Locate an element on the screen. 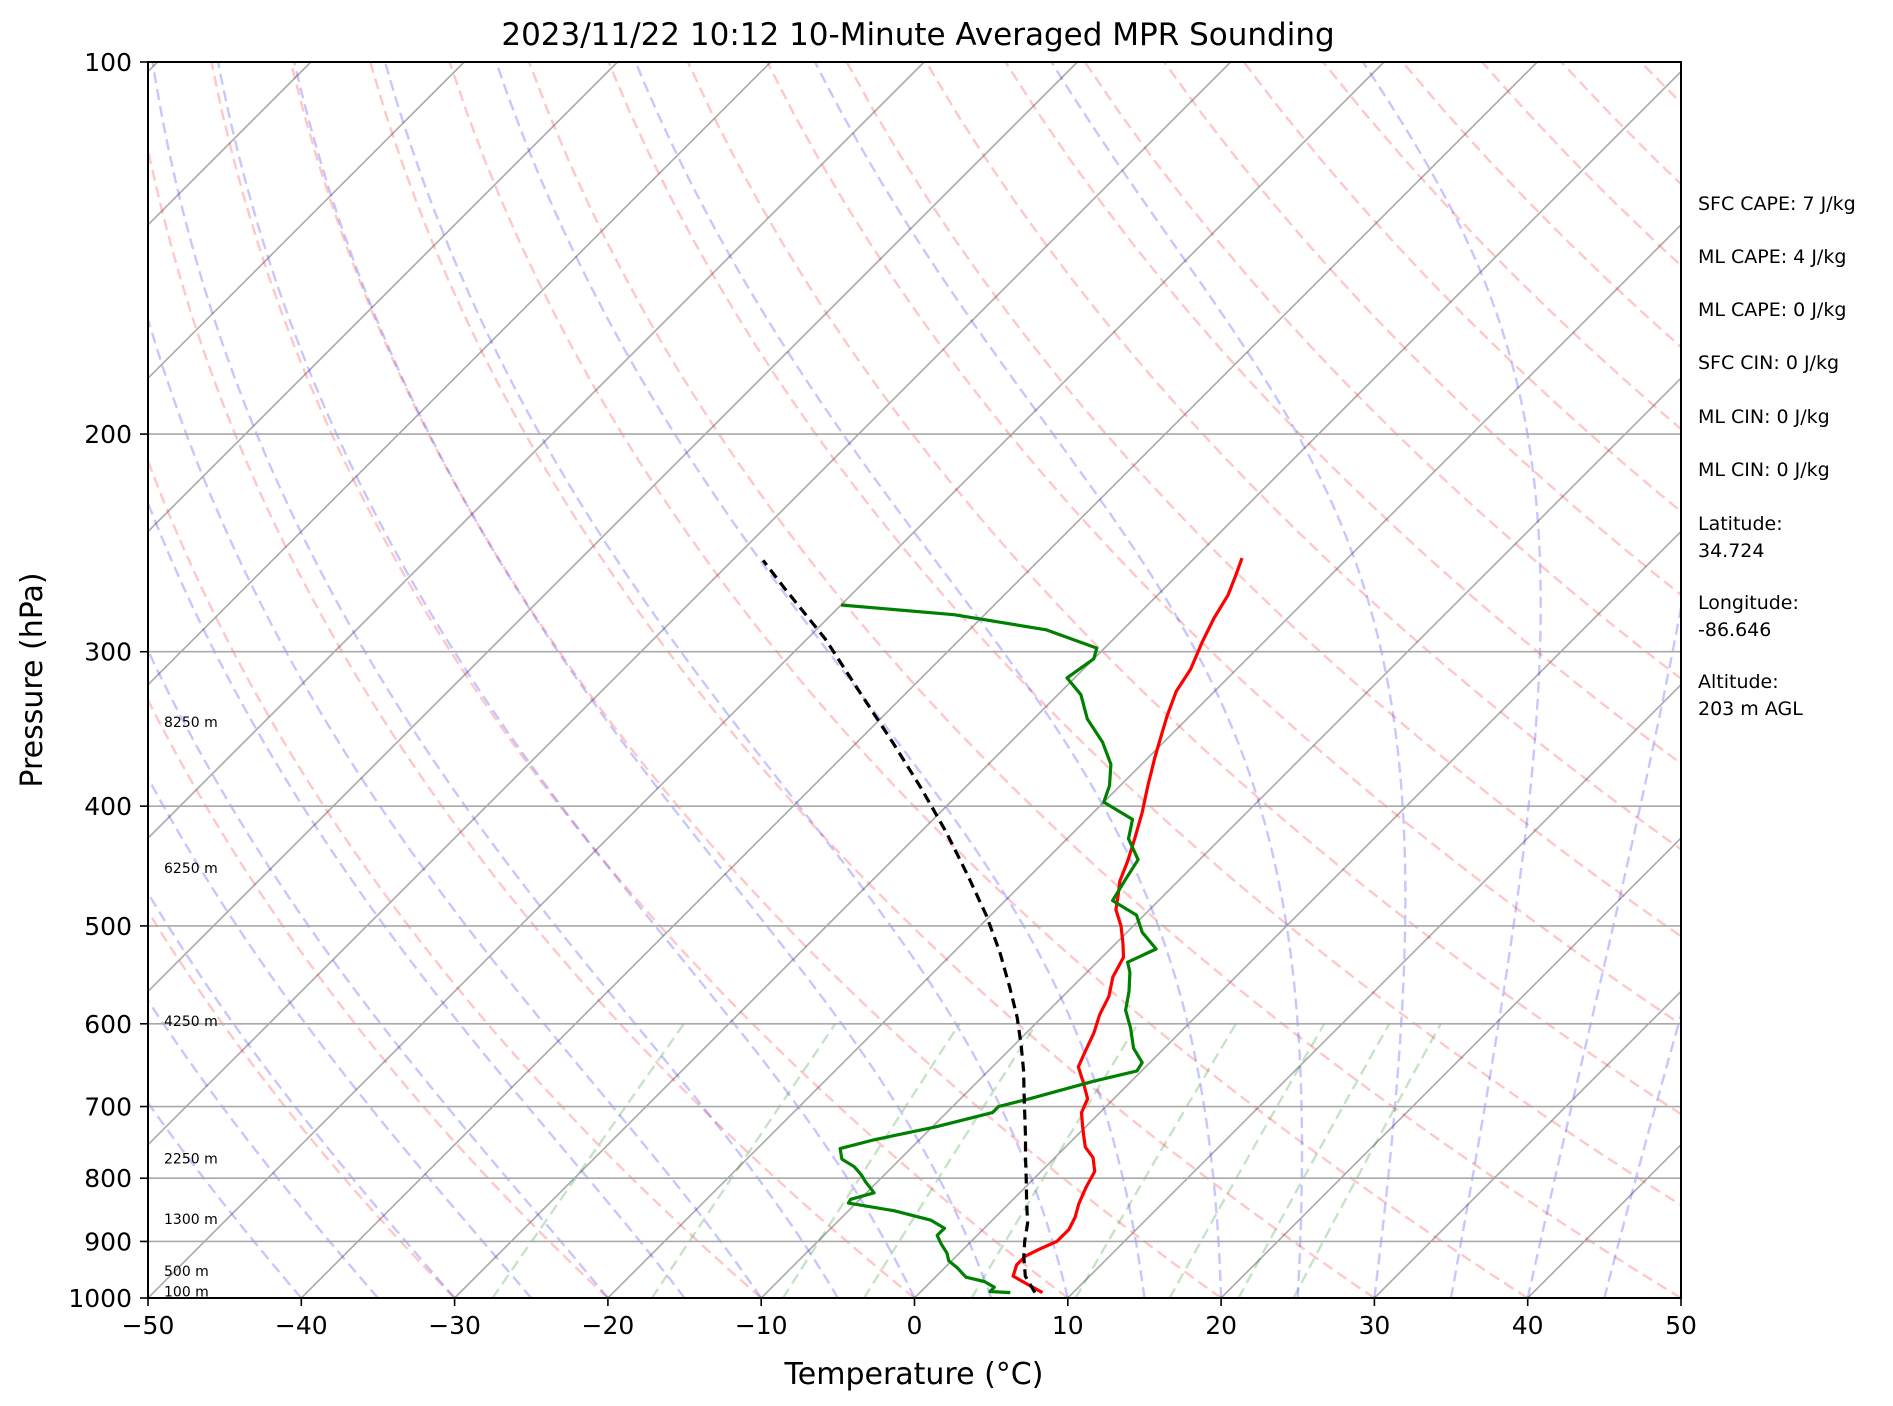 This screenshot has width=1893, height=1406. height-label: 100 m is located at coordinates (186, 1293).